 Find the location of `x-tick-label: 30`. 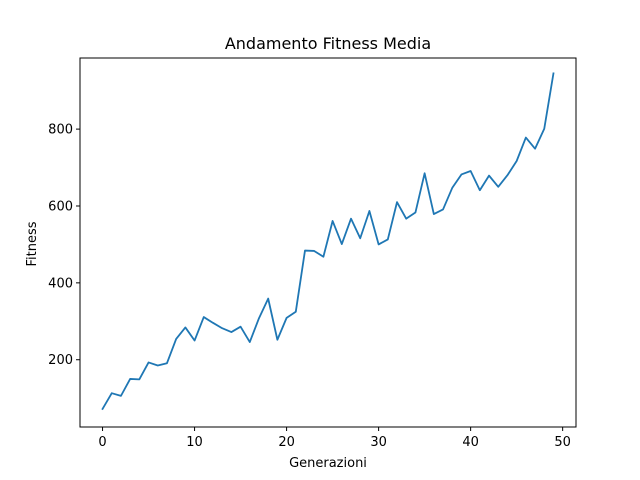

x-tick-label: 30 is located at coordinates (378, 442).